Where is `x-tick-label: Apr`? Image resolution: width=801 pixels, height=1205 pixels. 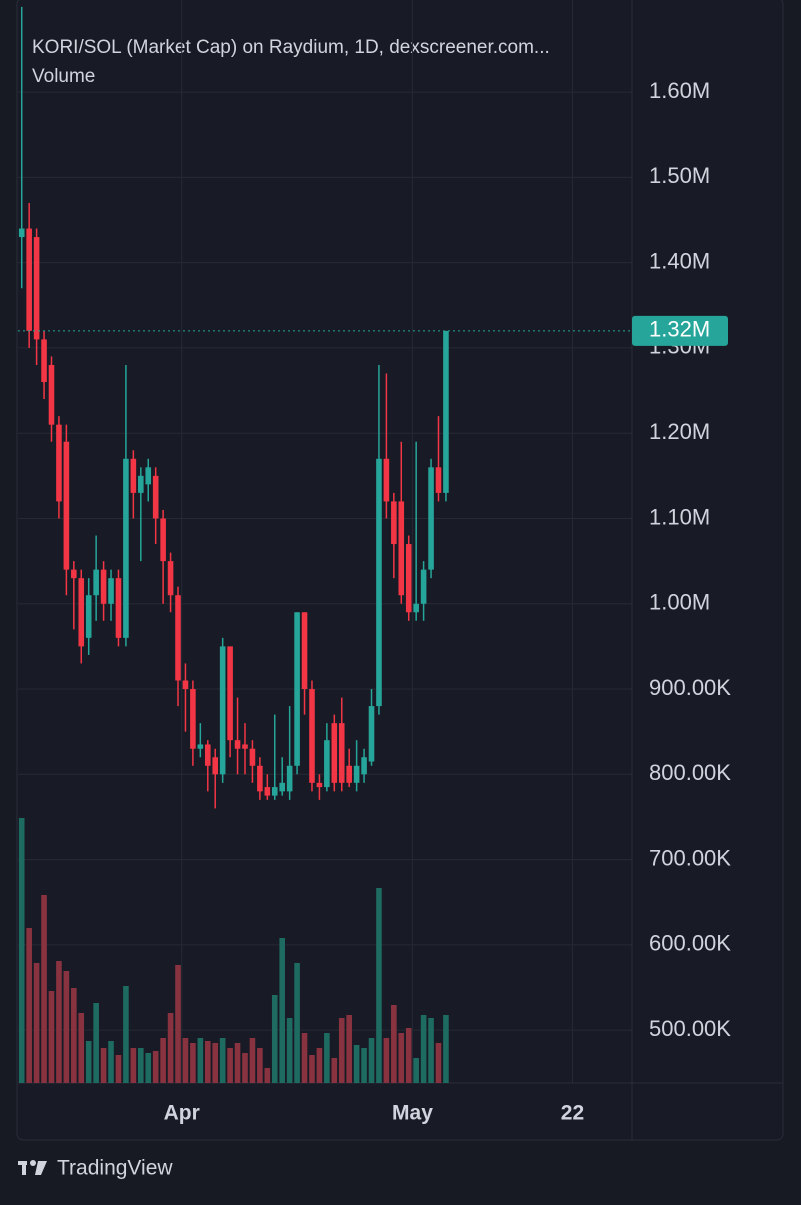
x-tick-label: Apr is located at coordinates (182, 1113).